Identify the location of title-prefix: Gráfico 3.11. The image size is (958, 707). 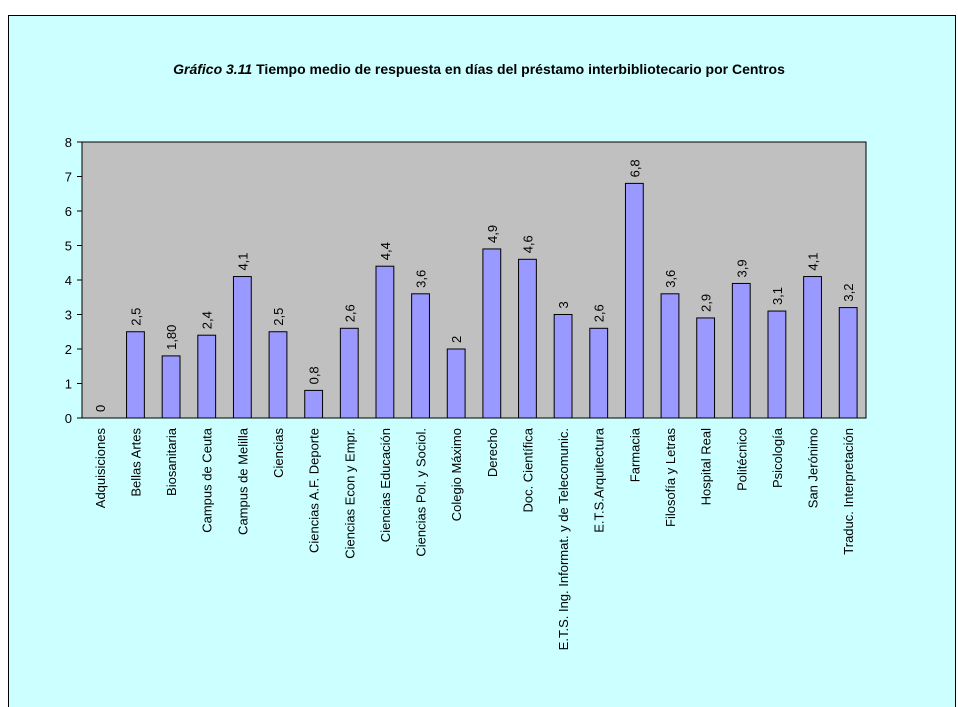
(213, 69).